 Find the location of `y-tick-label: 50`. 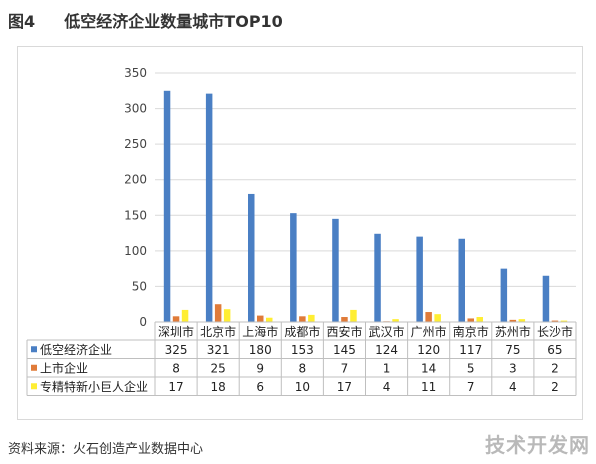

y-tick-label: 50 is located at coordinates (139, 286).